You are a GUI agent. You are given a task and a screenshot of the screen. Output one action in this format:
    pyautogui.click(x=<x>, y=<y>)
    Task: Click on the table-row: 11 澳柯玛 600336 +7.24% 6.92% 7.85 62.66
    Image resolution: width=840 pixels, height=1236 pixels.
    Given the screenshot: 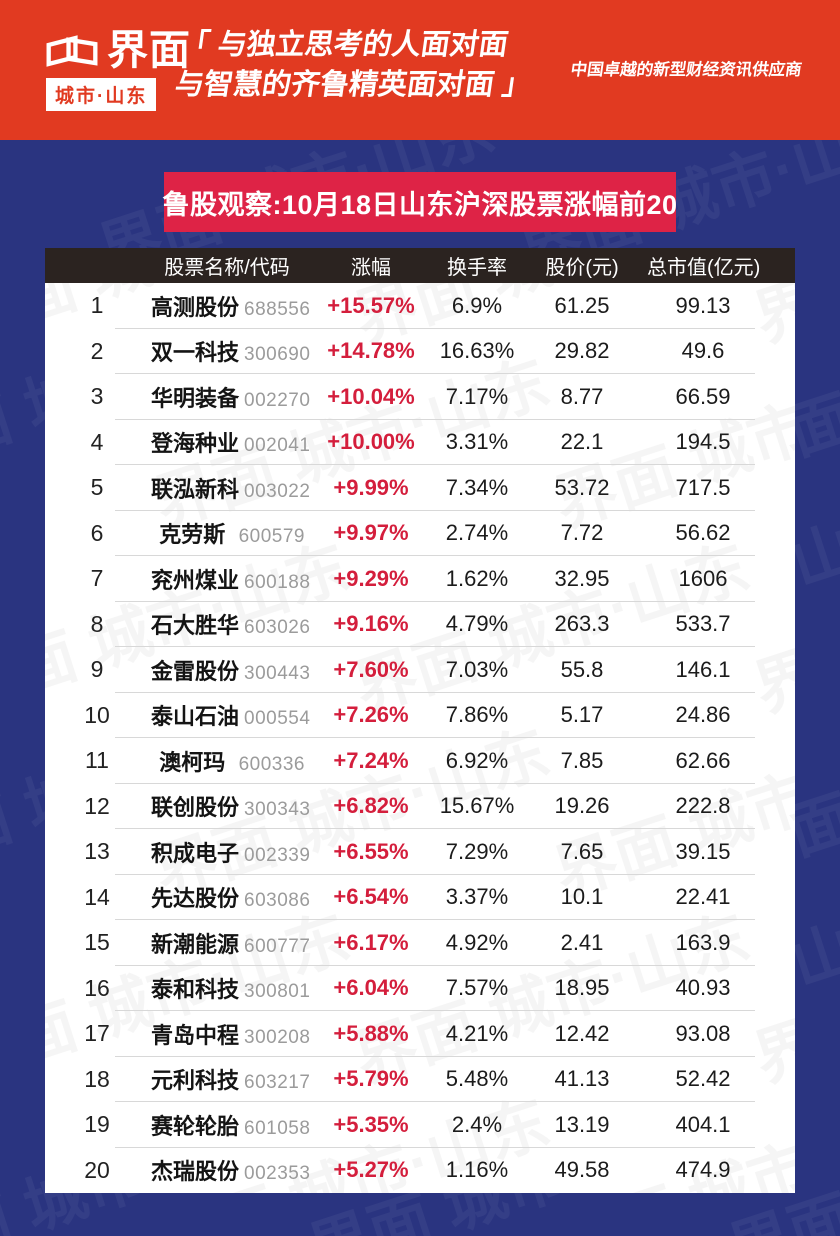 What is the action you would take?
    pyautogui.click(x=420, y=761)
    